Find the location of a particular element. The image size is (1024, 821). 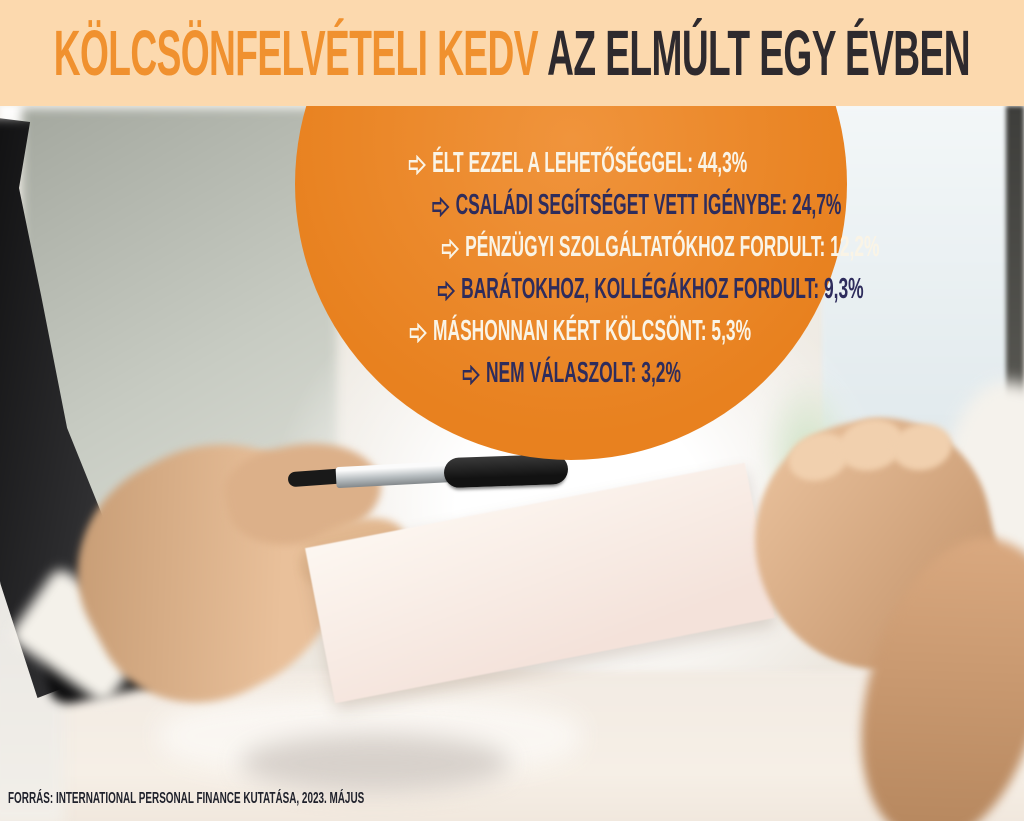

page-title: KÖLCSÖNFELVÉTELI KEDV AZ ELMÚLT EGY ÉVBEN is located at coordinates (512, 53).